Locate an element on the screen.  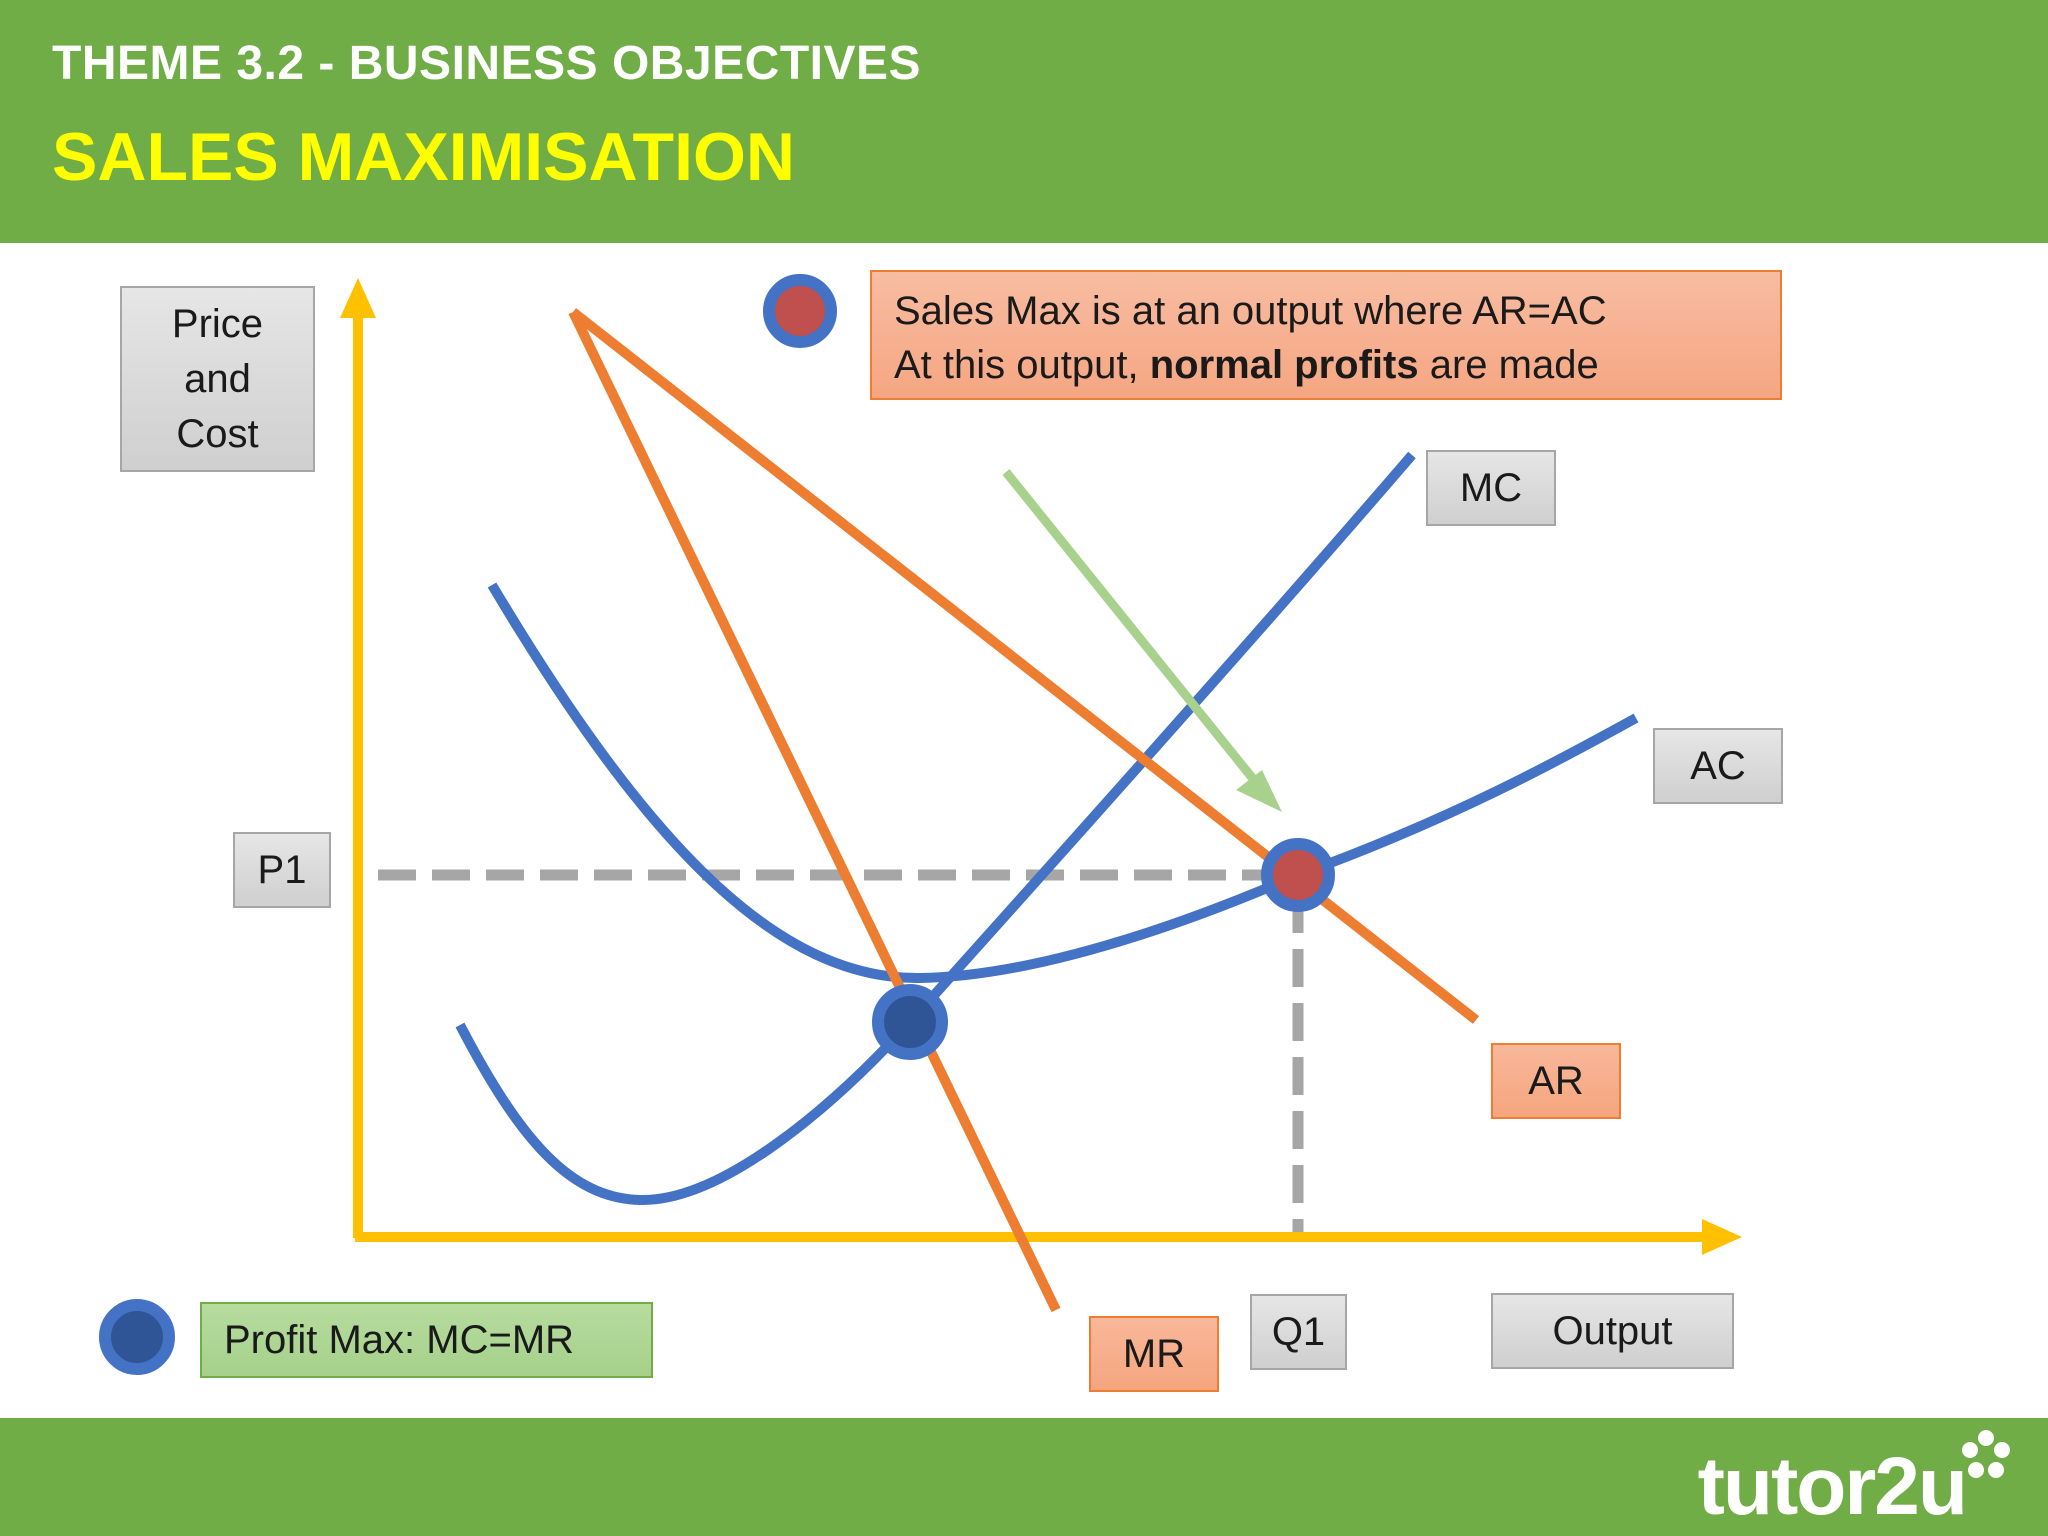
pointer-arrow-shaft is located at coordinates (1134, 631).